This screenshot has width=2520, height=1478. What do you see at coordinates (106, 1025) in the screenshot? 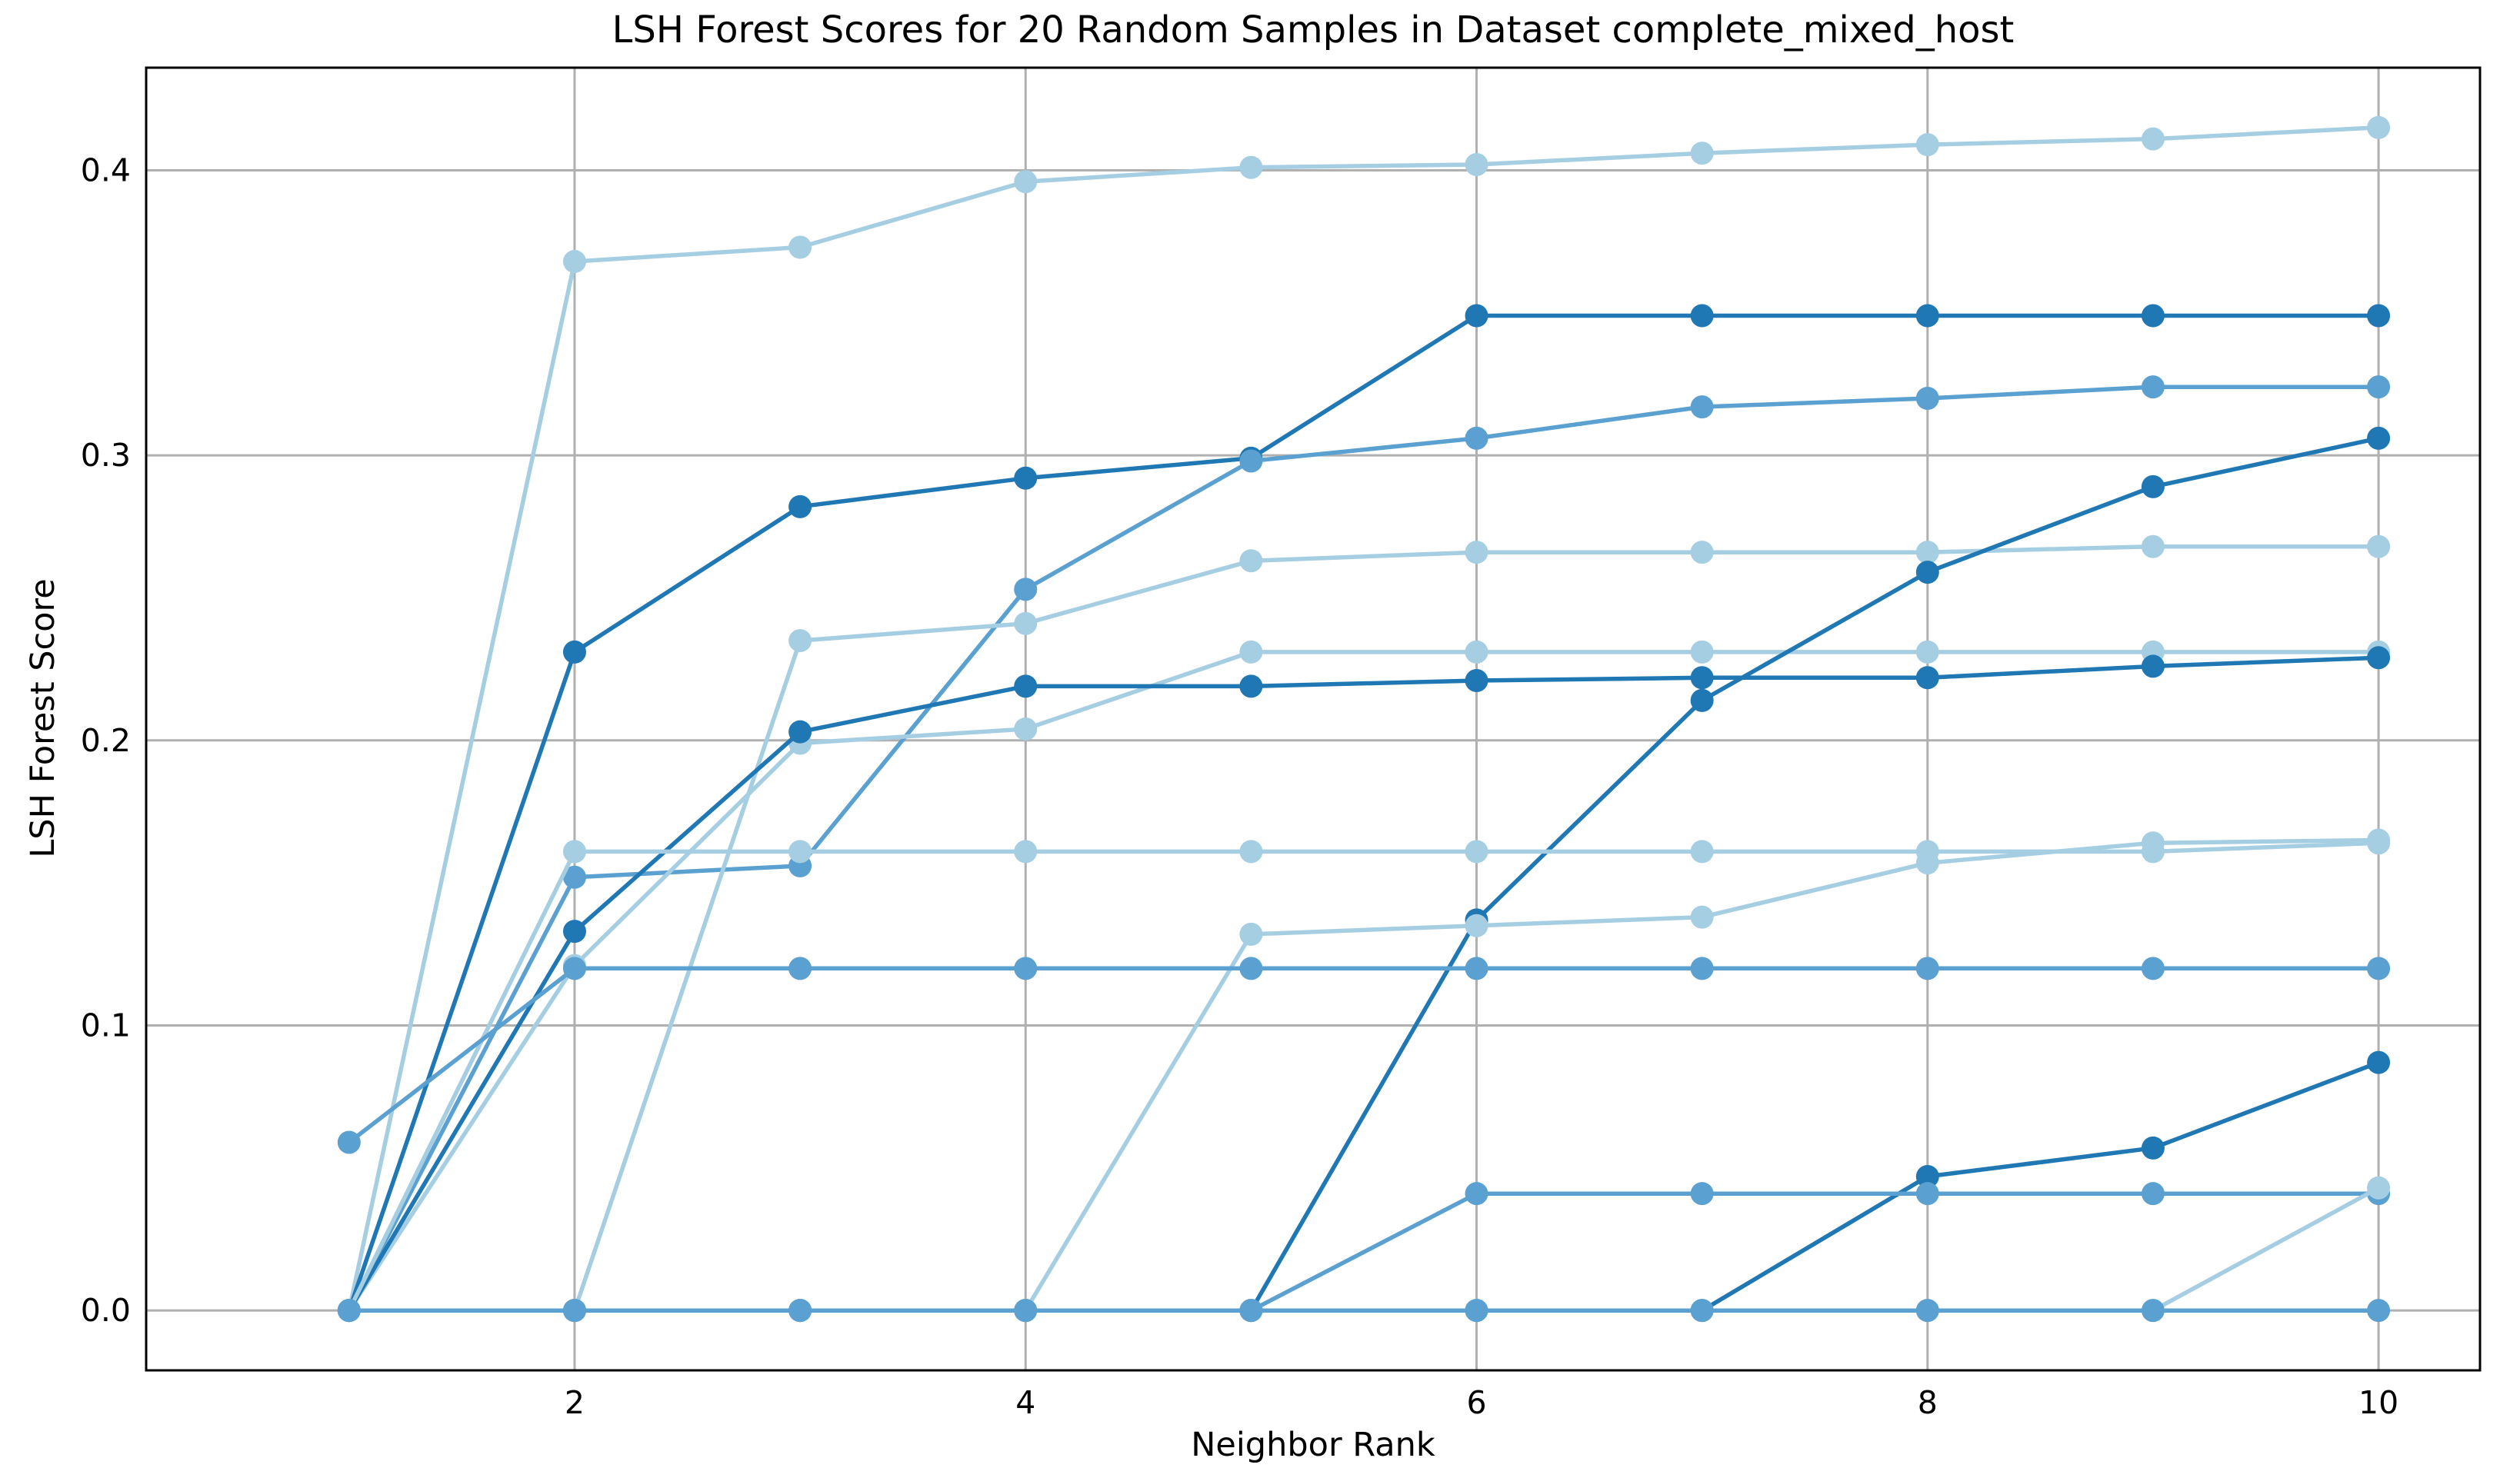
I see `y-tick-label: 0.1` at bounding box center [106, 1025].